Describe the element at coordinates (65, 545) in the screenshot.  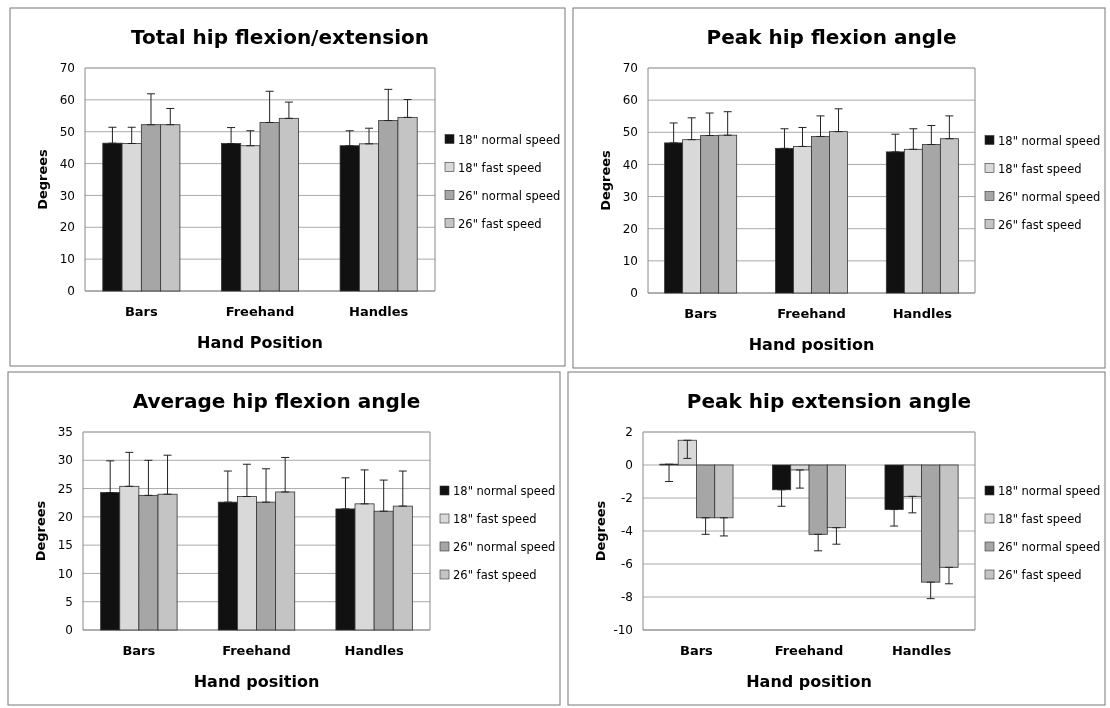
I see `y-tick-label: 15` at that location.